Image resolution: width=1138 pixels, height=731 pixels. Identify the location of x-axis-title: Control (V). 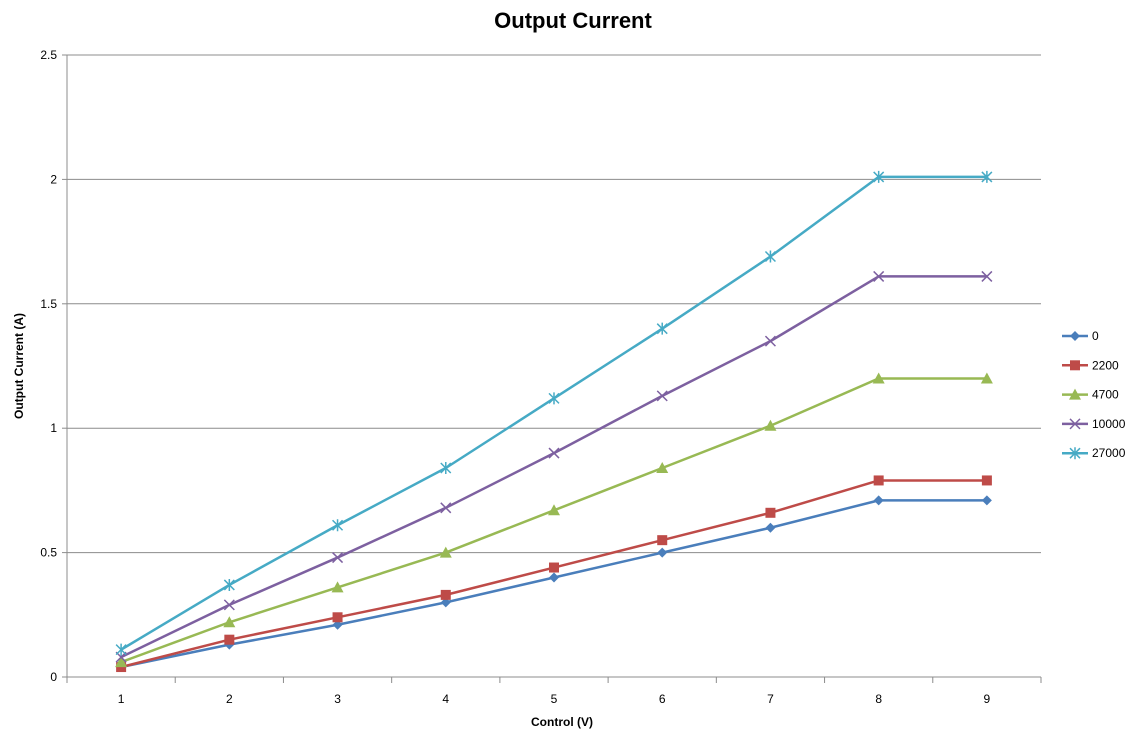
(562, 722).